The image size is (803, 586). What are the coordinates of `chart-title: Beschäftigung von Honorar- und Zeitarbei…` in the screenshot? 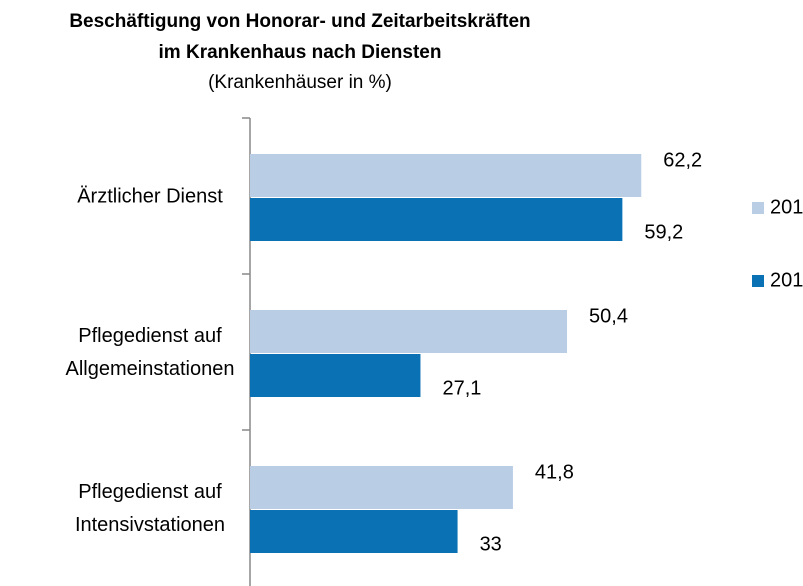 It's located at (300, 37).